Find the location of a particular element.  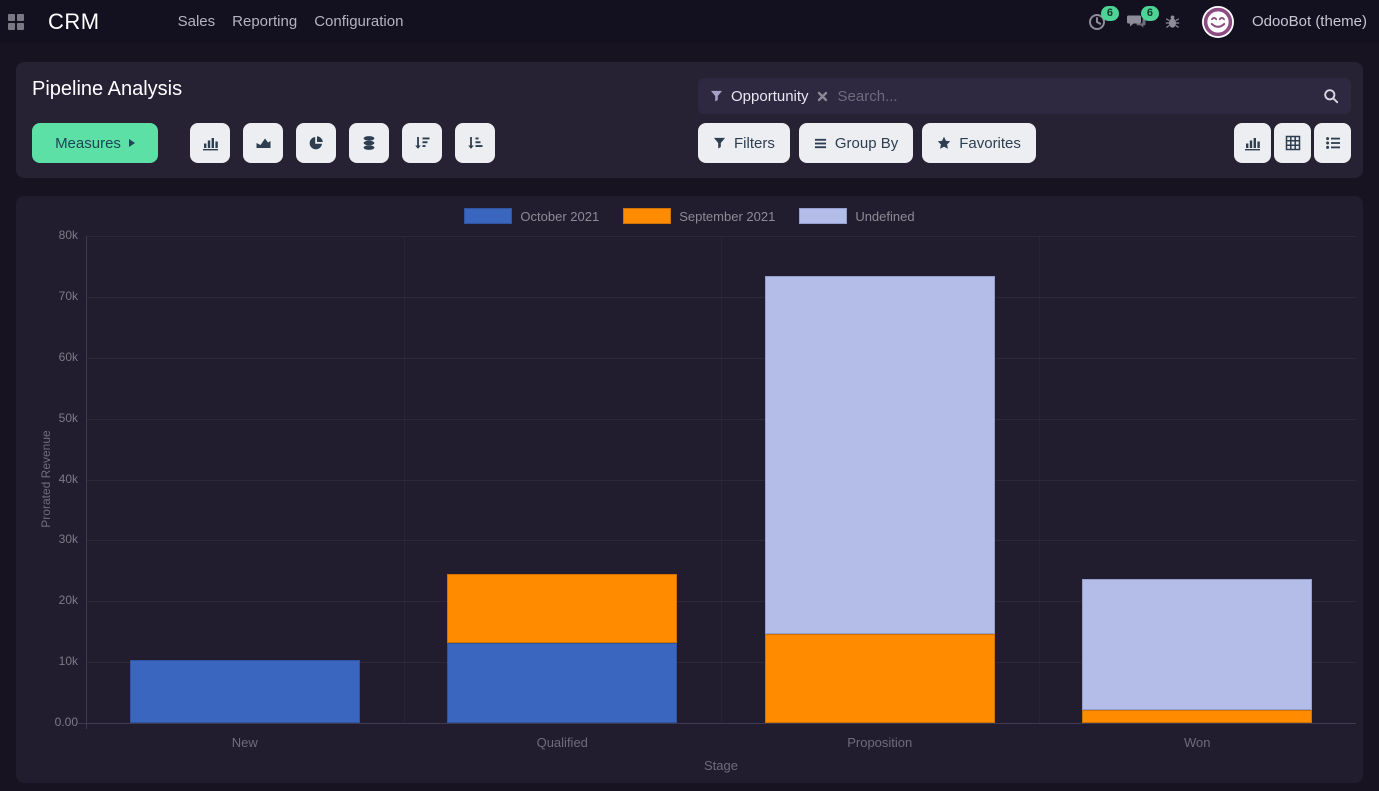

x-tick-label: Qualified is located at coordinates (562, 742).